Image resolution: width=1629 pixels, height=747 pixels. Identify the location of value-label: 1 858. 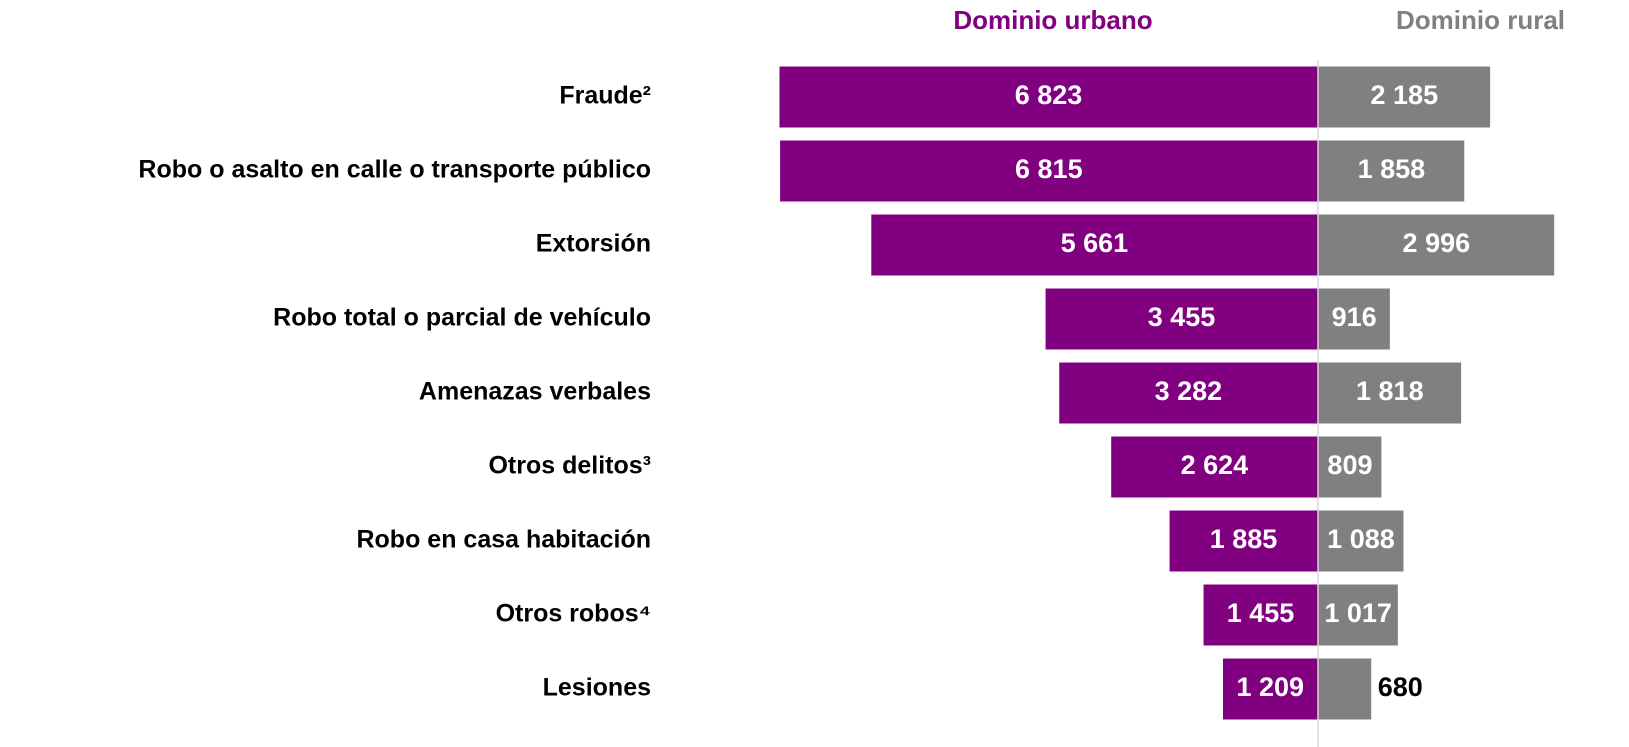
(1392, 169).